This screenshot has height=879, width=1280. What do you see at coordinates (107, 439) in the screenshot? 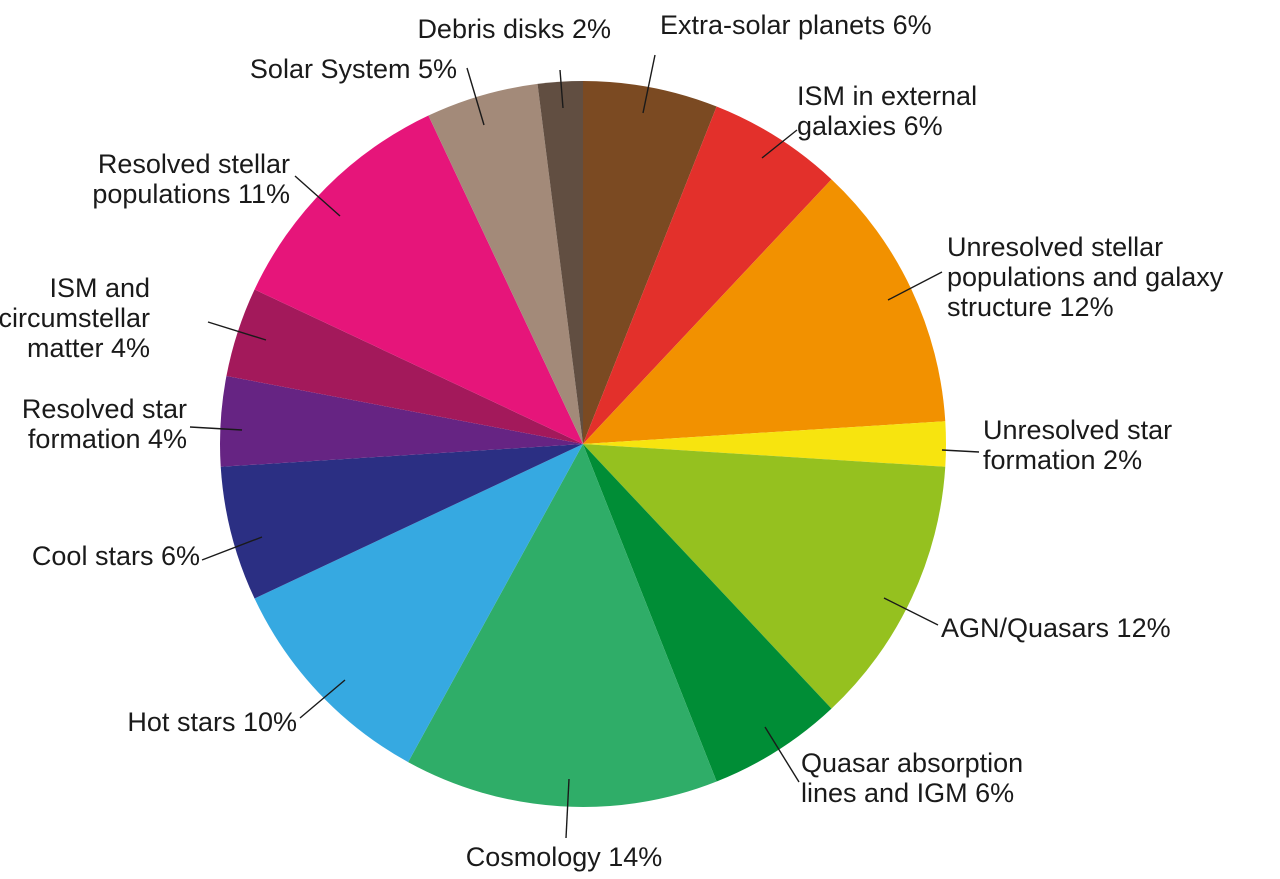
I see `slice-label-line: formation 4%` at bounding box center [107, 439].